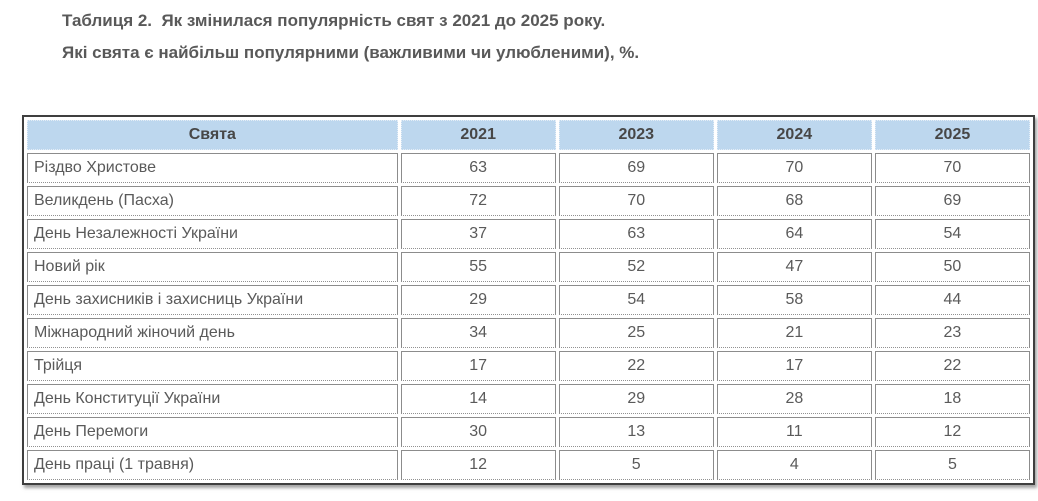  Describe the element at coordinates (794, 432) in the screenshot. I see `value-cell: 11` at that location.